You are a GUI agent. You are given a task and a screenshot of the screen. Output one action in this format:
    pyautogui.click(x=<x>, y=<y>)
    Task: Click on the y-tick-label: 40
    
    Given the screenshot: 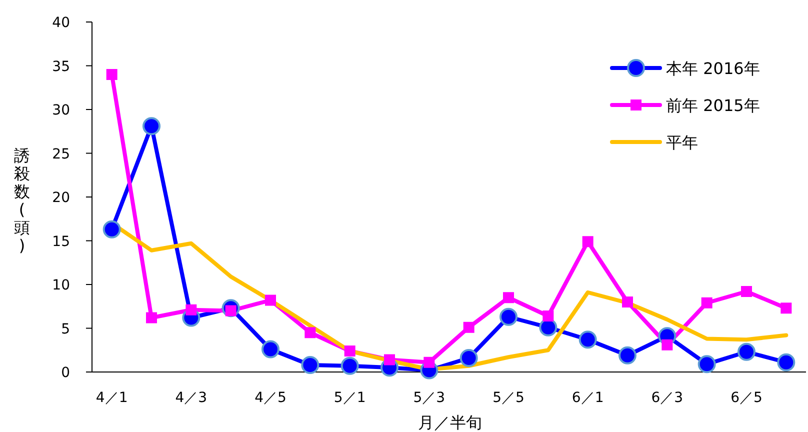 What is the action you would take?
    pyautogui.click(x=61, y=23)
    